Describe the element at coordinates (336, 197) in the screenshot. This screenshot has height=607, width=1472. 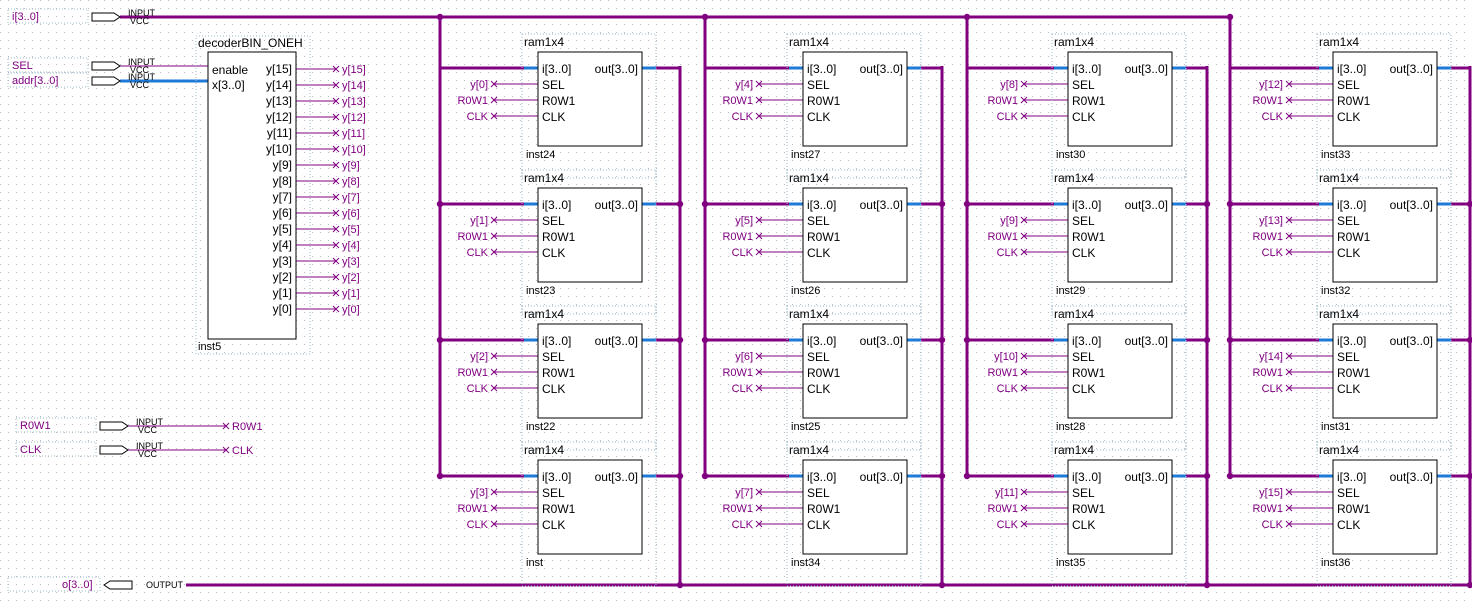
I see `decoder-out-mark-8-b` at that location.